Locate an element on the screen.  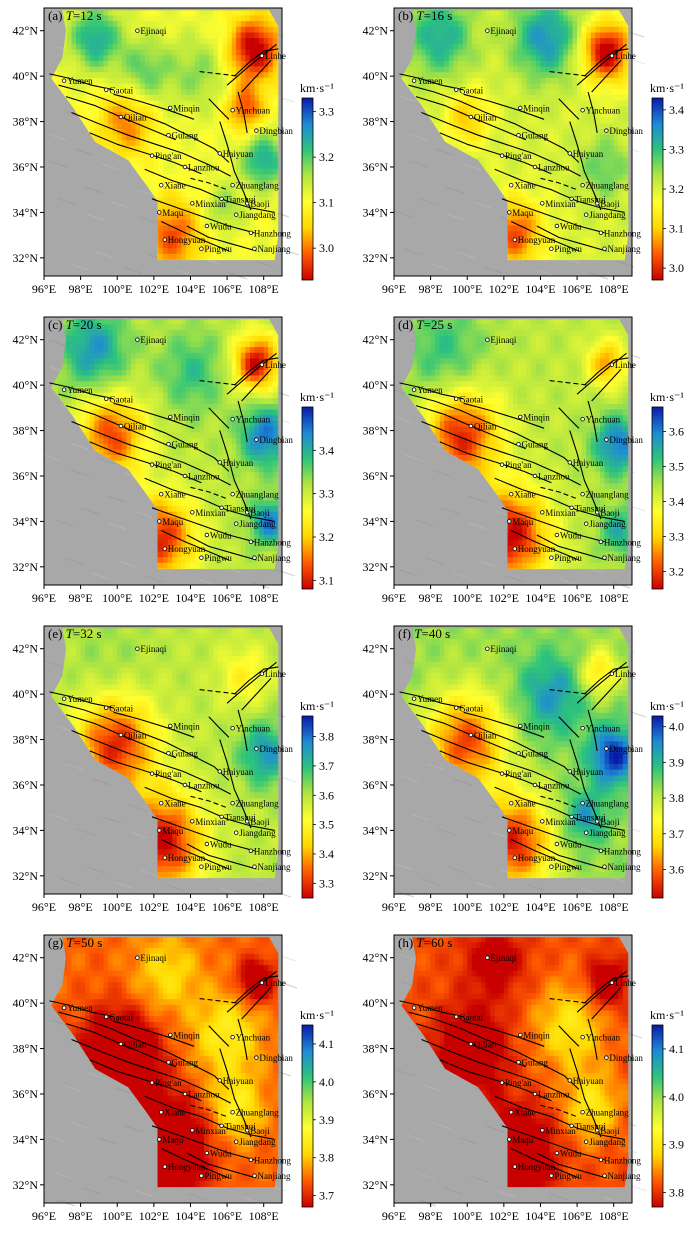
lat-tick-label: 32°N is located at coordinates (376, 567).